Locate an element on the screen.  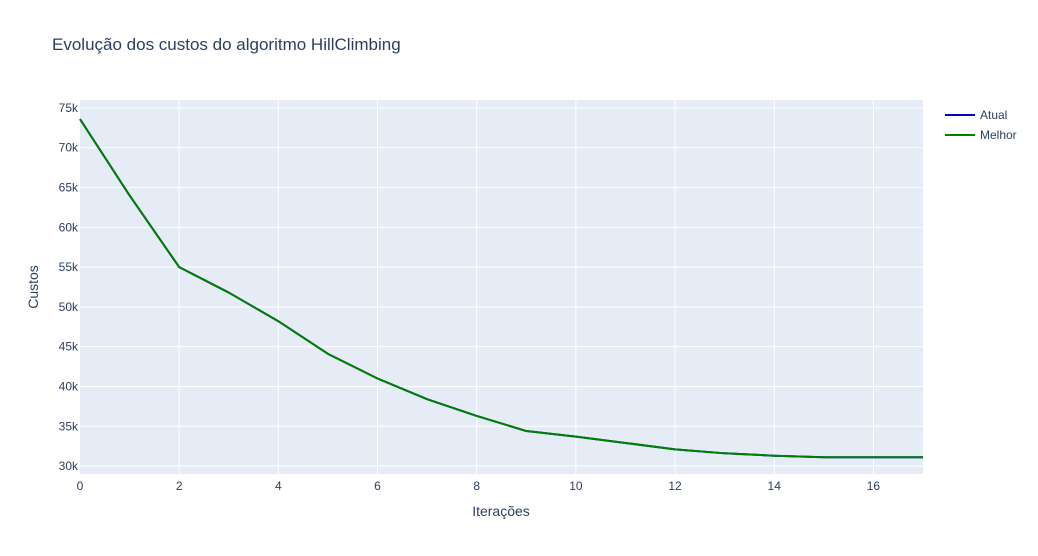
x-axis-ticks: 0 2 4 6 8 10 12 14 16 is located at coordinates (479, 486).